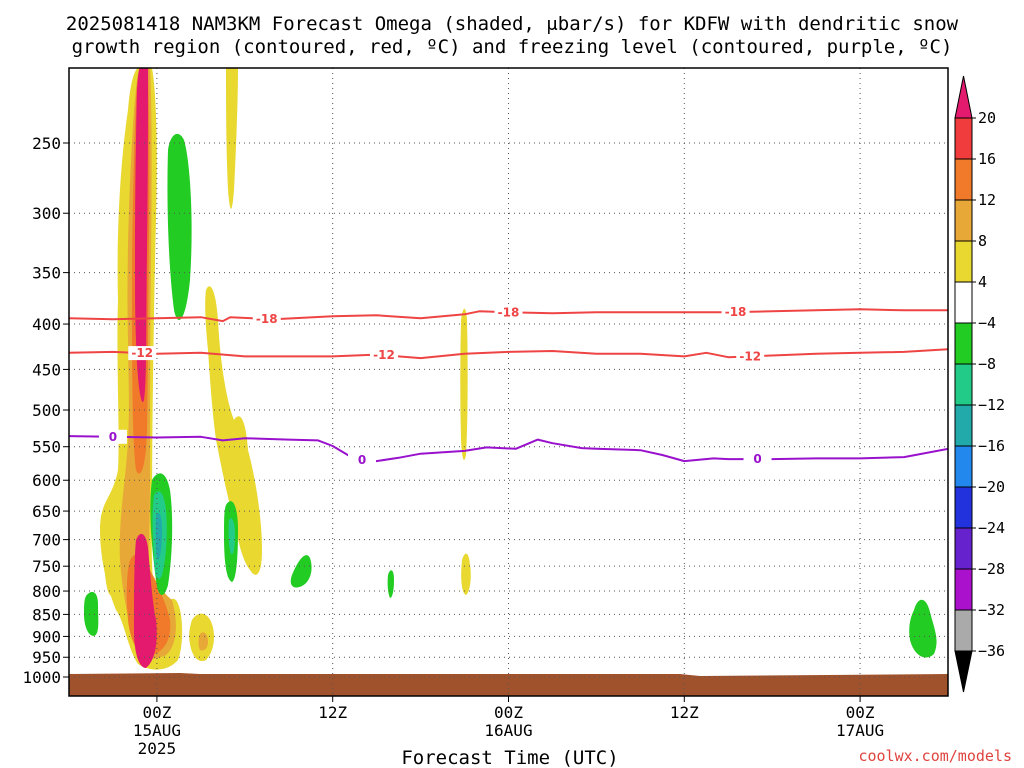 The height and width of the screenshot is (768, 1024). What do you see at coordinates (860, 730) in the screenshot?
I see `x-tick-label: 17AUG` at bounding box center [860, 730].